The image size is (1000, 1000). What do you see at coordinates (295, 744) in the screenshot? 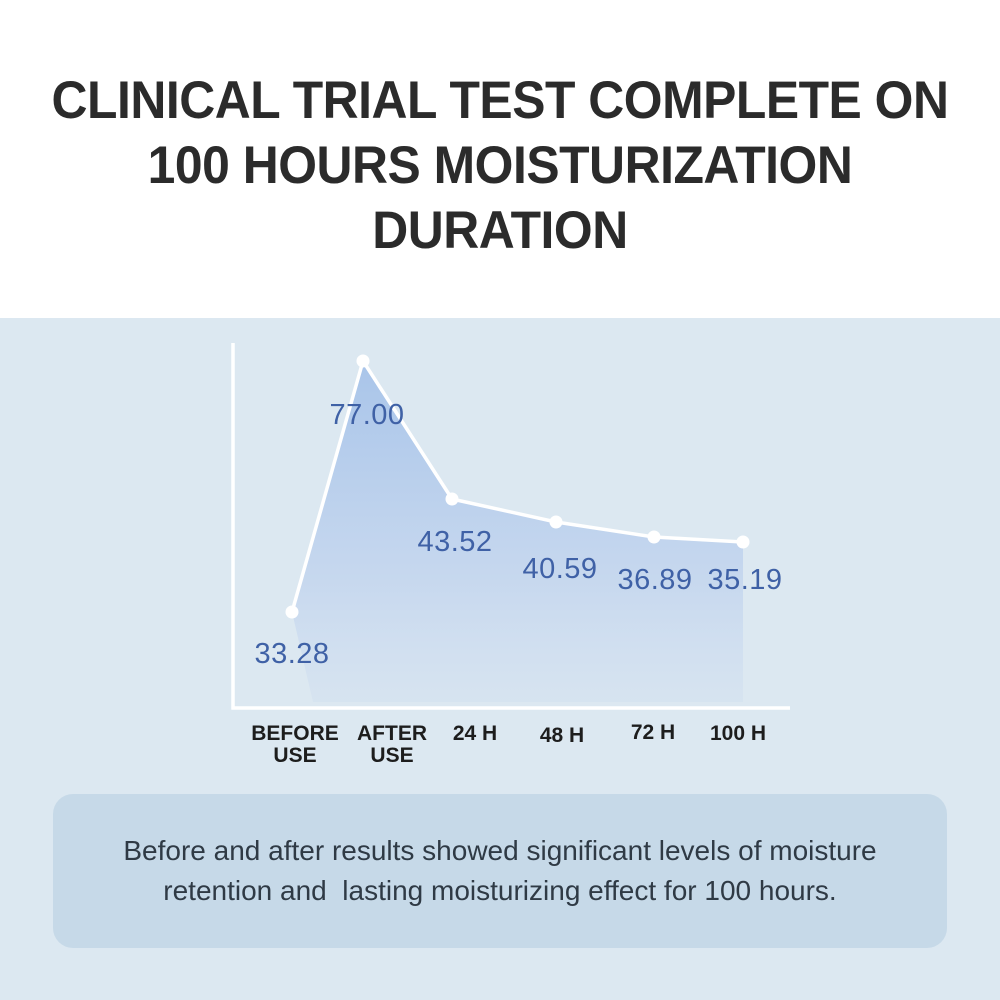
I see `x-tick-before-use: BEFORE USE` at bounding box center [295, 744].